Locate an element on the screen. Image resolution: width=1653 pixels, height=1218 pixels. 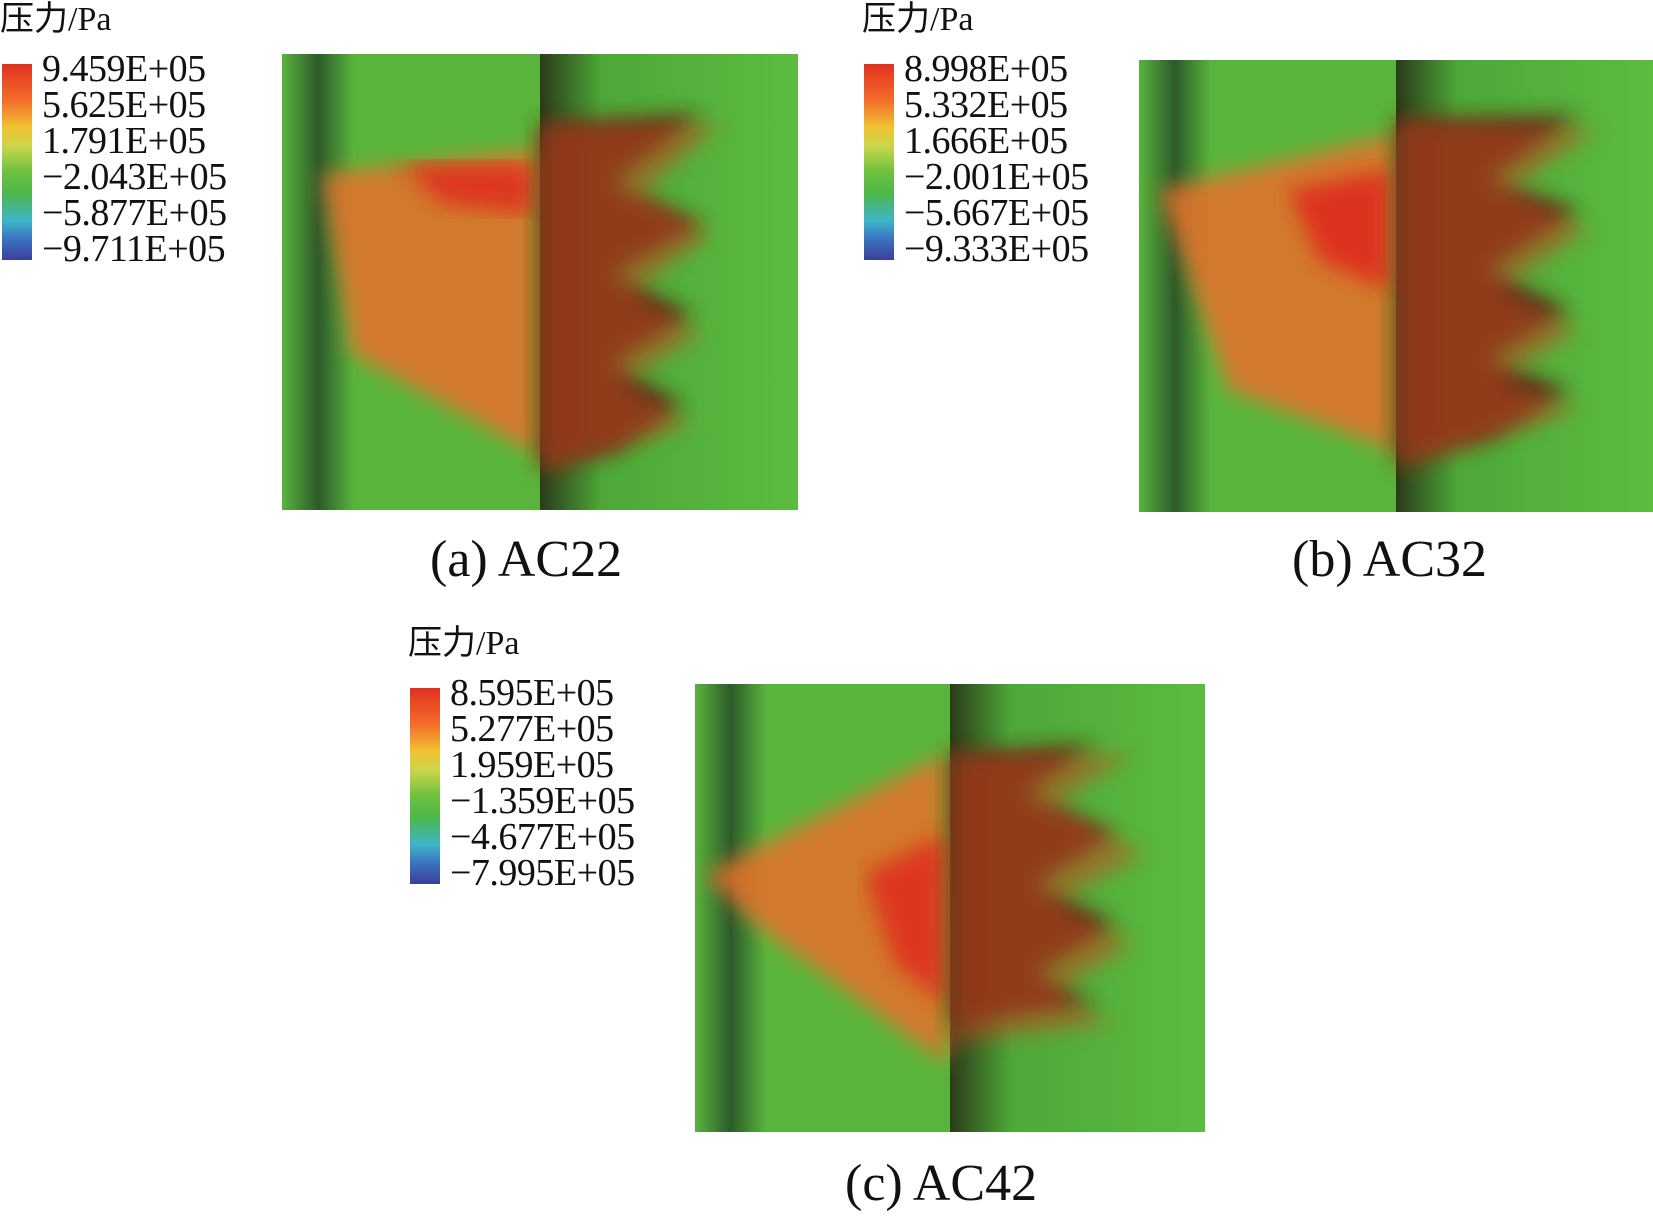
tick-b-3: −2.001E+05 is located at coordinates (996, 177).